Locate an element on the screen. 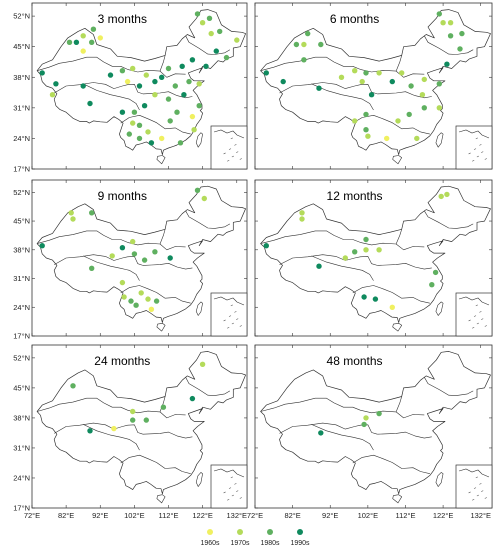 The width and height of the screenshot is (497, 550). lat-tick-label: 52°N is located at coordinates (21, 192).